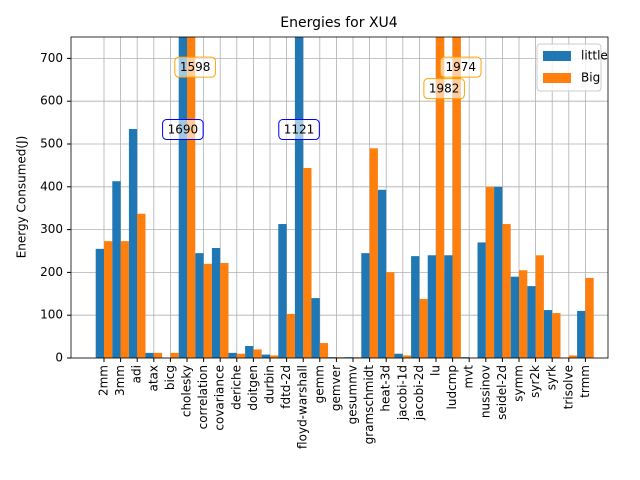 The height and width of the screenshot is (480, 640). What do you see at coordinates (402, 393) in the screenshot?
I see `x-tick-label: jacobi-1d` at bounding box center [402, 393].